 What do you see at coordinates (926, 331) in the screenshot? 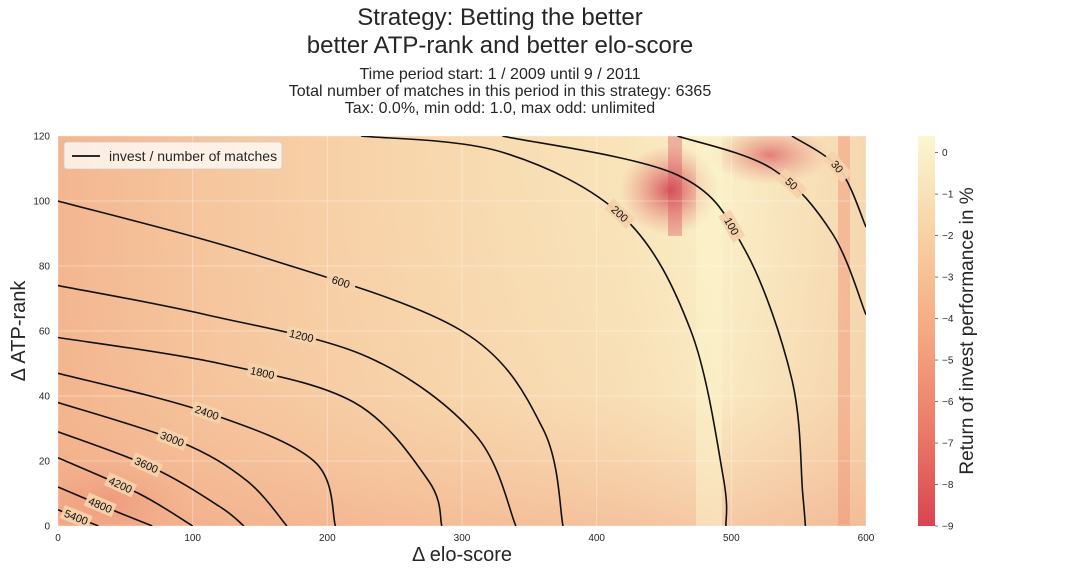
I see `colorbar-gradient` at bounding box center [926, 331].